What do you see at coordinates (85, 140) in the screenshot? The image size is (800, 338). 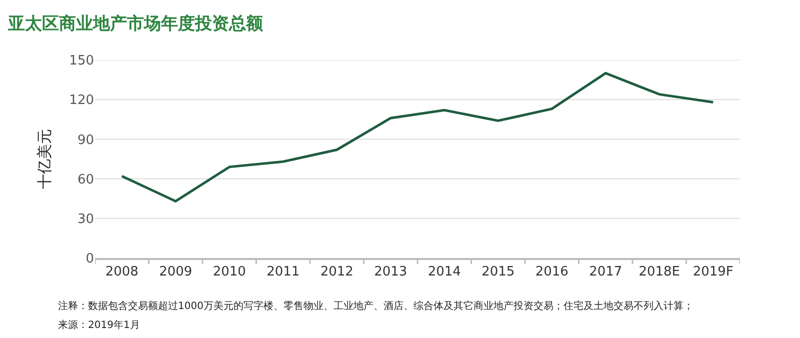 I see `y-tick-label: 90` at bounding box center [85, 140].